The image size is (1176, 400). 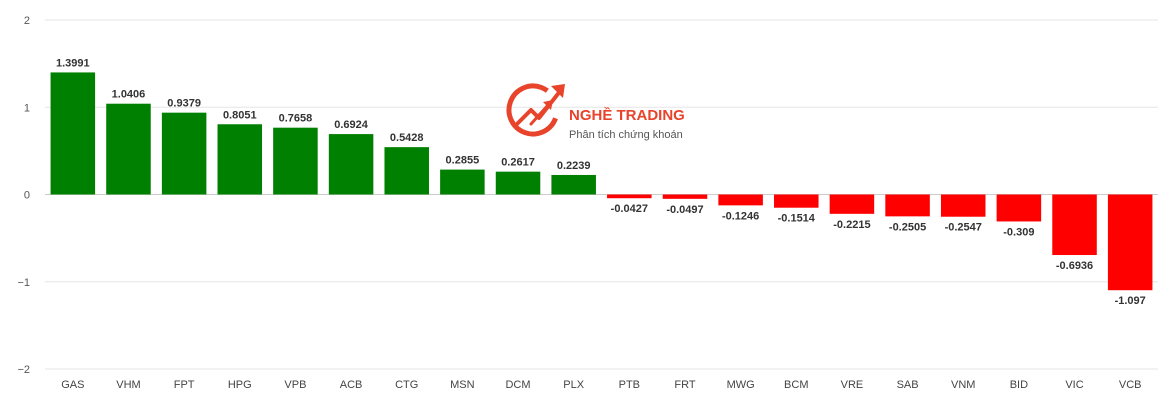 I want to click on data-label-plx: 0.2239, so click(x=574, y=166).